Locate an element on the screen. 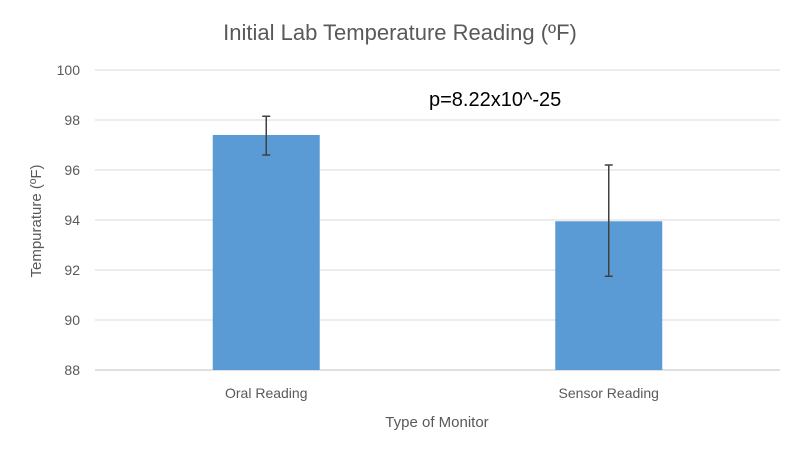 Image resolution: width=800 pixels, height=455 pixels. y-tick-label: 100 is located at coordinates (69, 70).